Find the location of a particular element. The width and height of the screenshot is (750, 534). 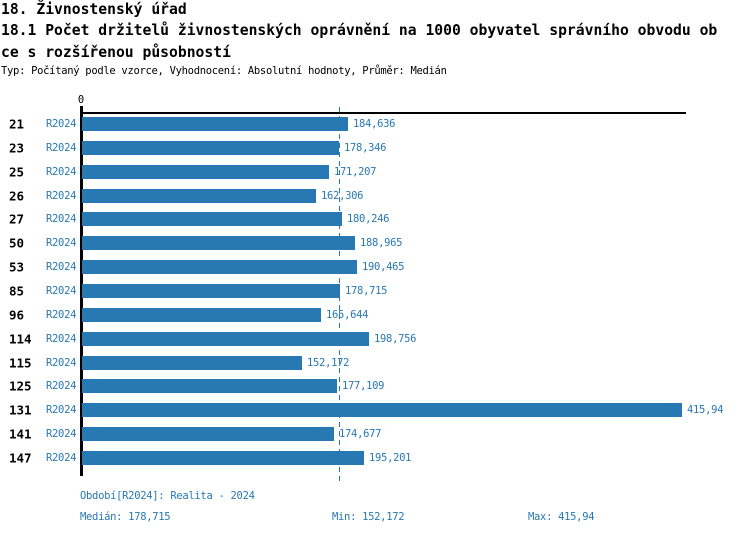

category-label: 96 is located at coordinates (17, 315).